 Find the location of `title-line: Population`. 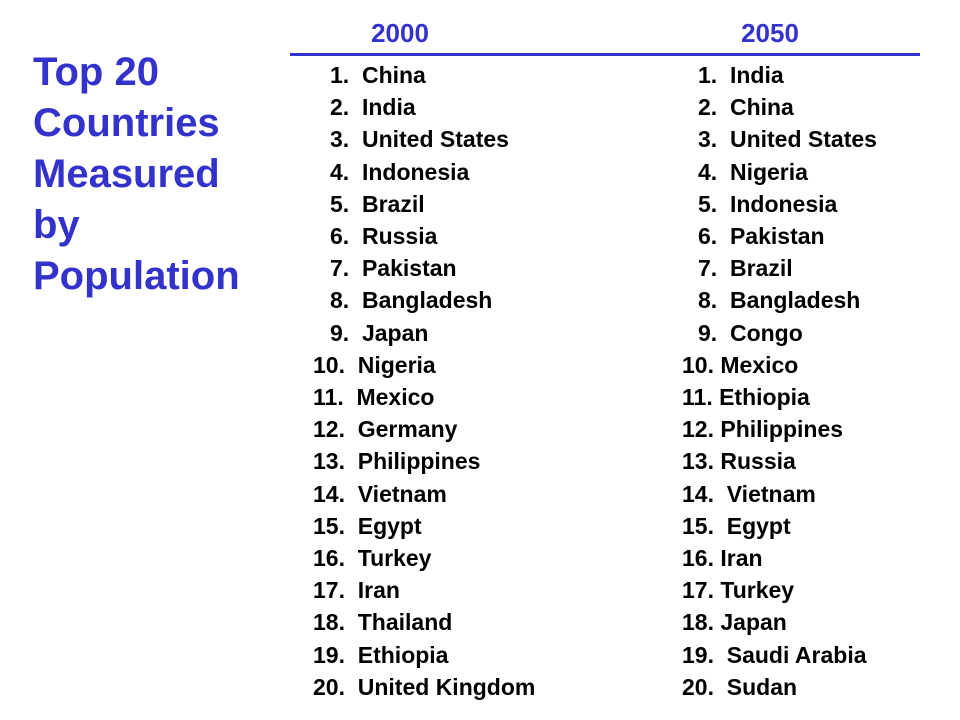

title-line: Population is located at coordinates (136, 276).